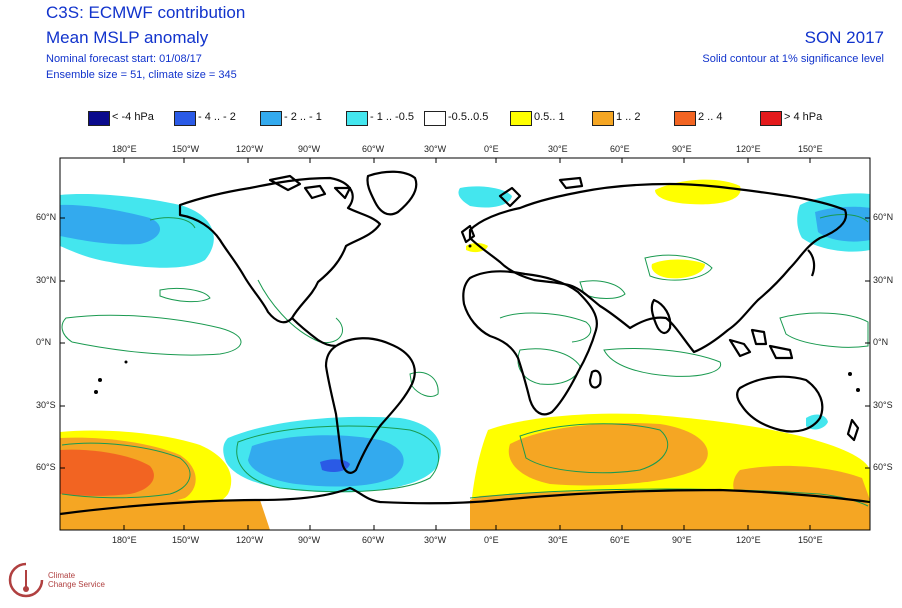 The height and width of the screenshot is (608, 902). Describe the element at coordinates (44, 342) in the screenshot. I see `lat-label-left: 0°N` at that location.